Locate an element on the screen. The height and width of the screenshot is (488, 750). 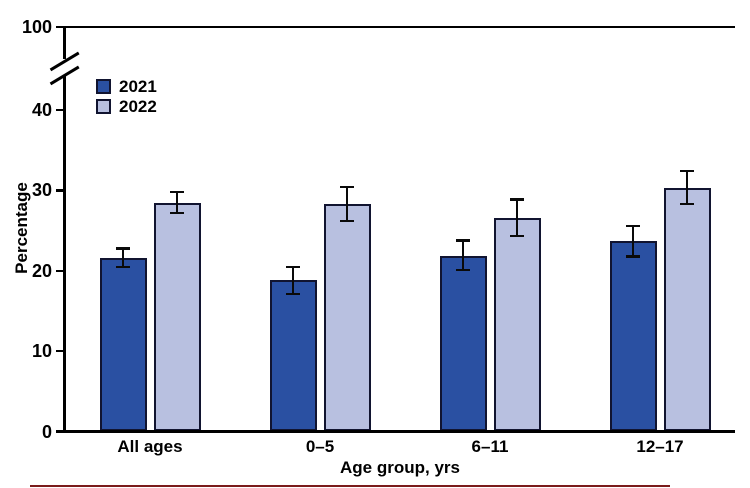
legend-entry-2021: 2021 is located at coordinates (126, 86).